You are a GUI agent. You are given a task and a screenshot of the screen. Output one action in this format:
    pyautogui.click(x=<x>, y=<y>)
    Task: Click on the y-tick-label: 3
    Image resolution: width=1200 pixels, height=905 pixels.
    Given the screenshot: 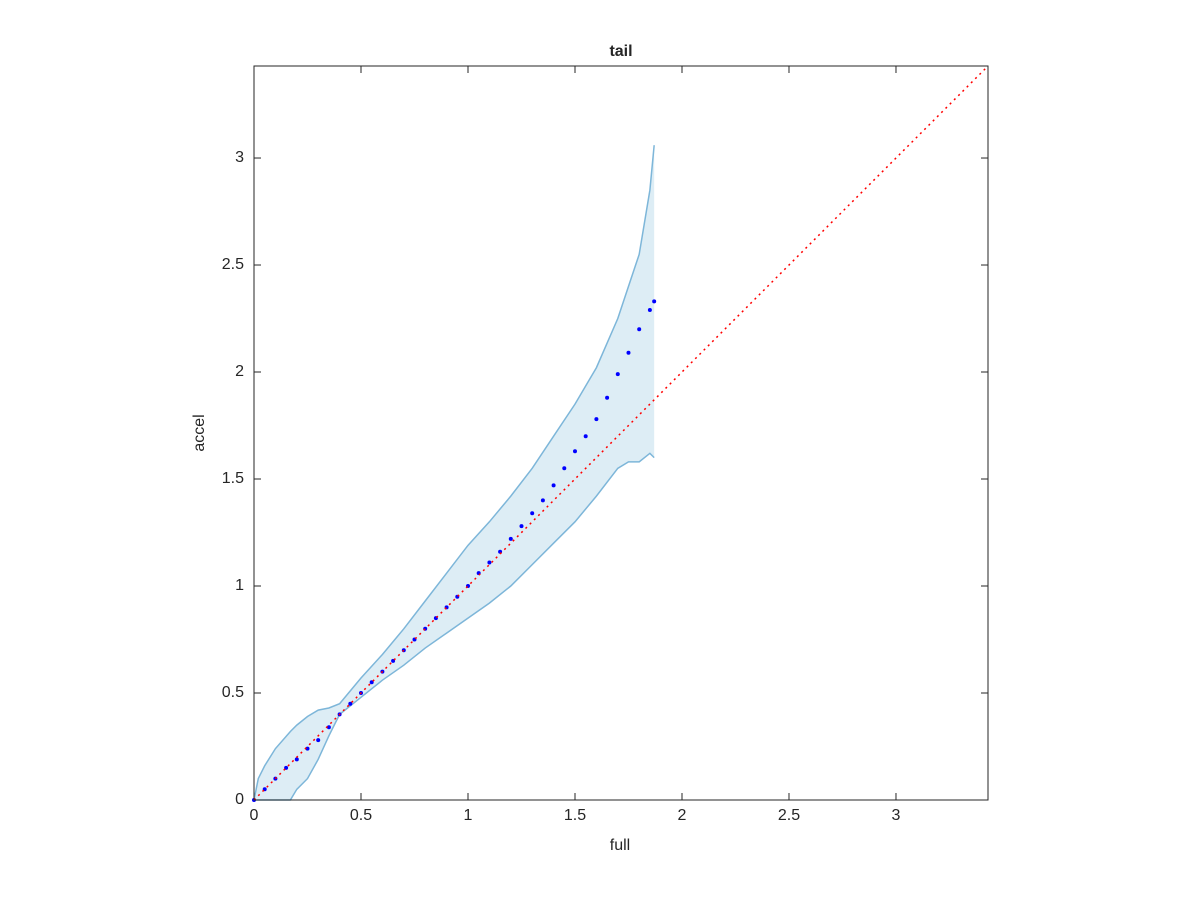 What is the action you would take?
    pyautogui.click(x=239, y=157)
    